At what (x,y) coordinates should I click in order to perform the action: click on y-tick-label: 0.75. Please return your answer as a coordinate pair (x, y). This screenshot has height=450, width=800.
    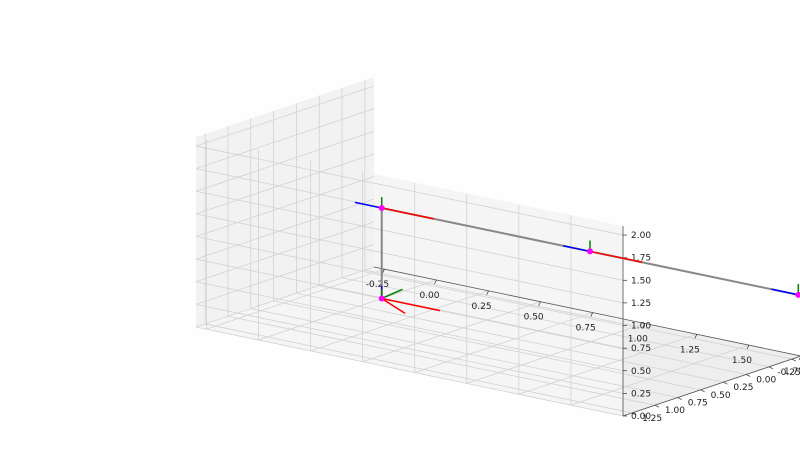
    Looking at the image, I should click on (698, 404).